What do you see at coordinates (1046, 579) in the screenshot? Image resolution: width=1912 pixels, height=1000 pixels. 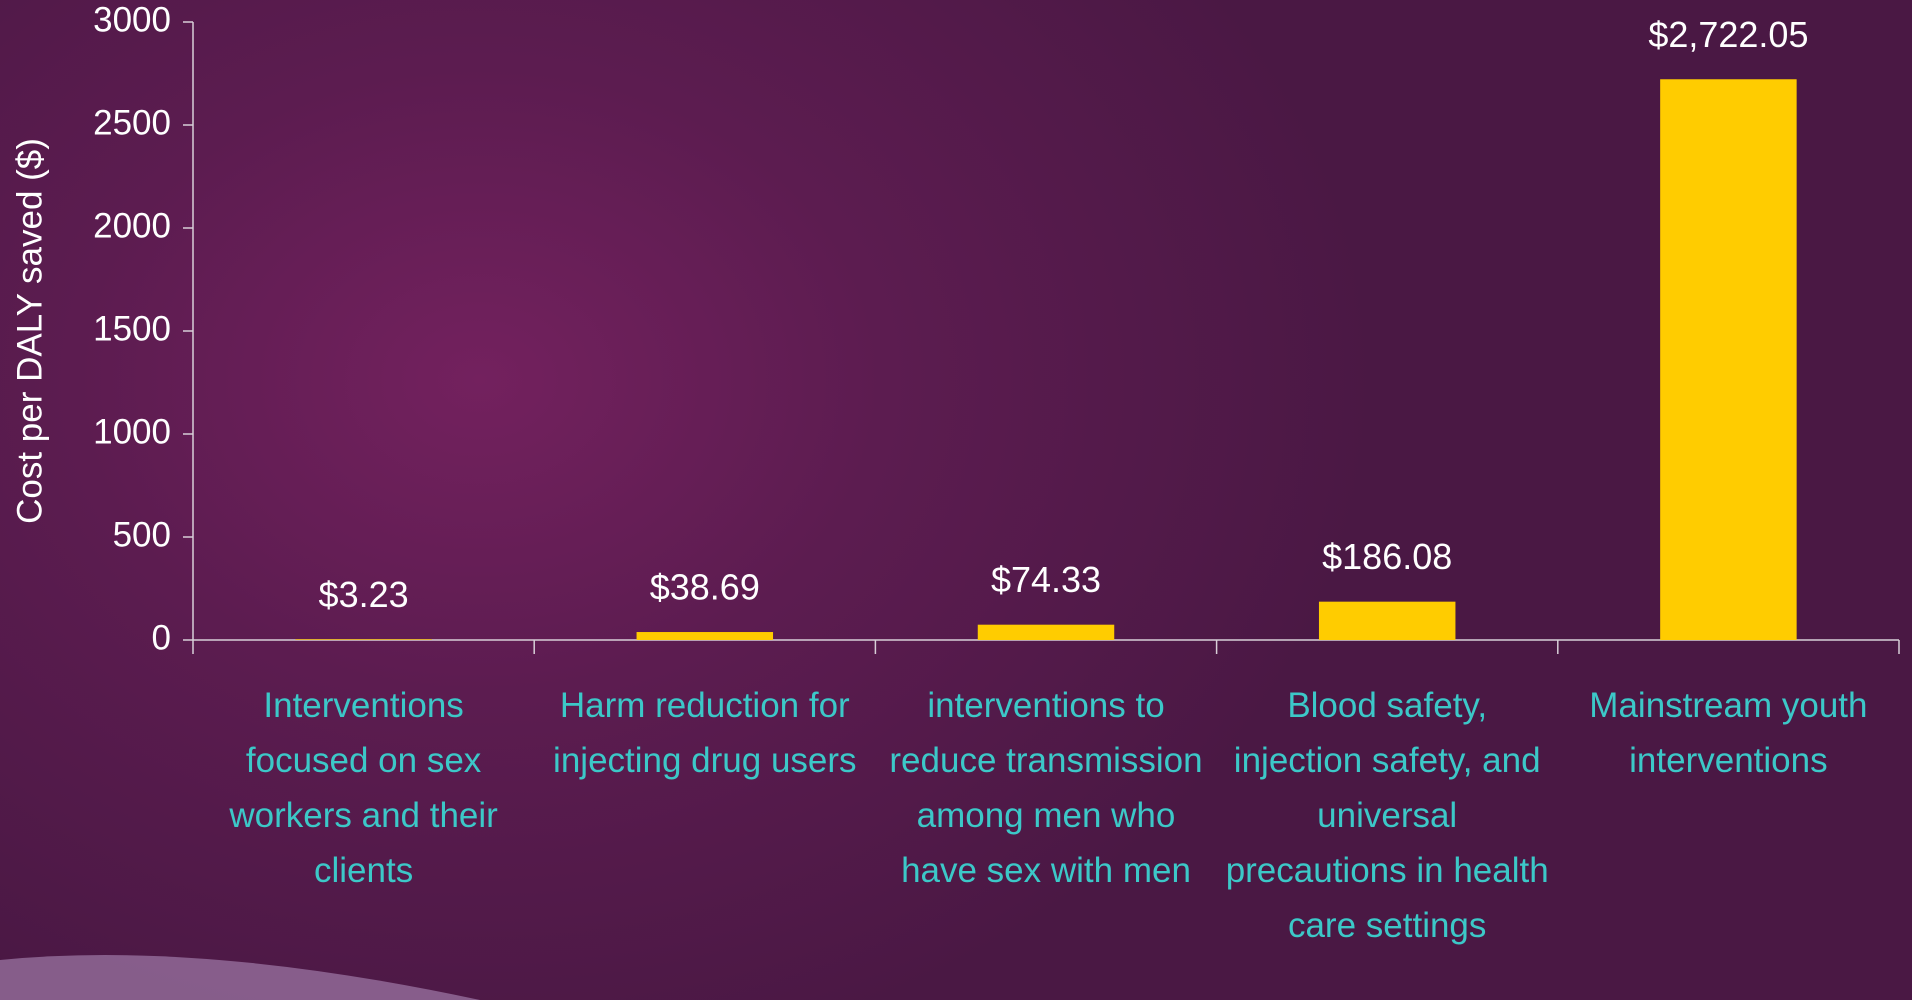 I see `value-label: $74.33` at bounding box center [1046, 579].